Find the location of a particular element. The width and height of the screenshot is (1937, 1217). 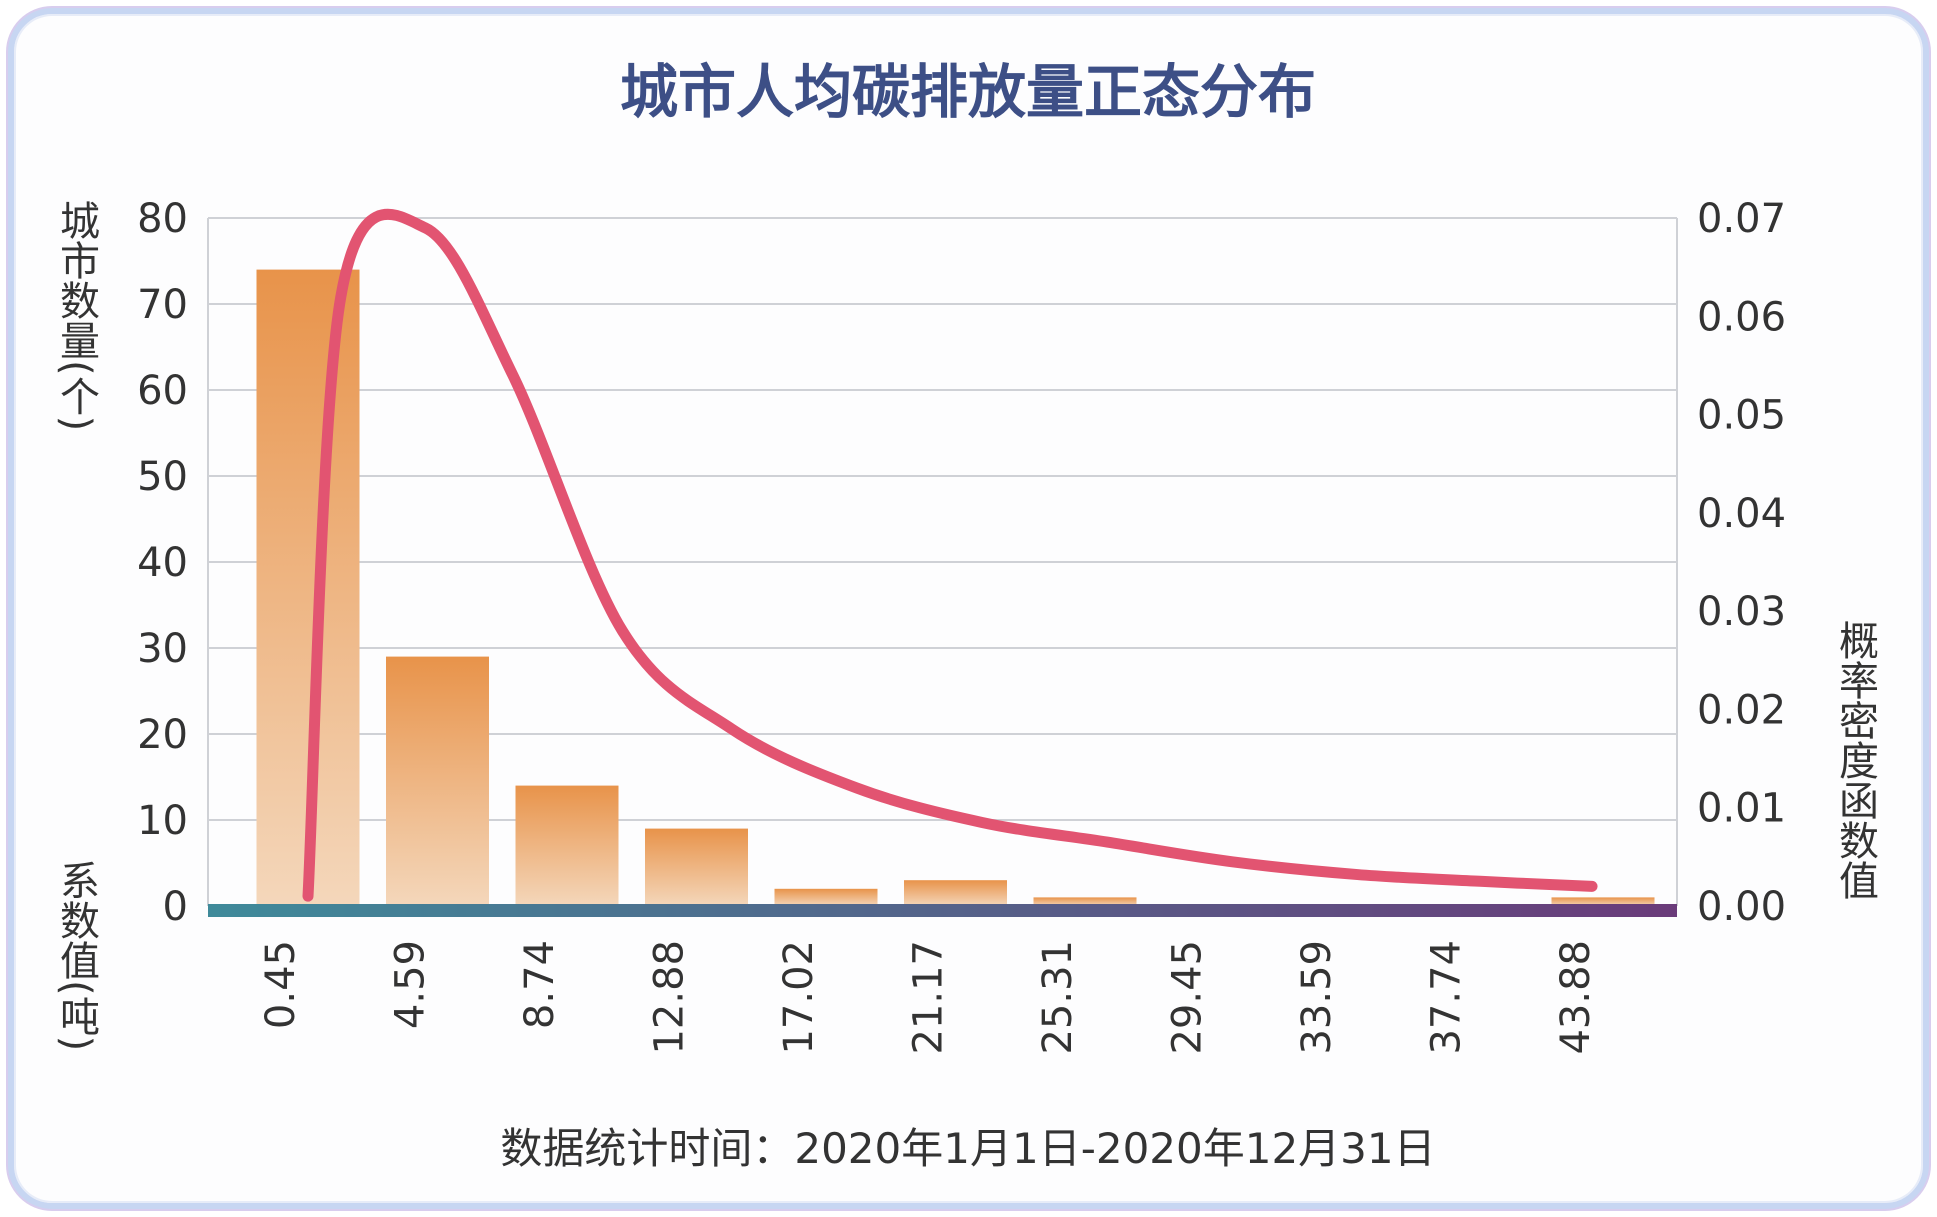

y-axis-right-label: 概率密度函数值 is located at coordinates (1855, 760).